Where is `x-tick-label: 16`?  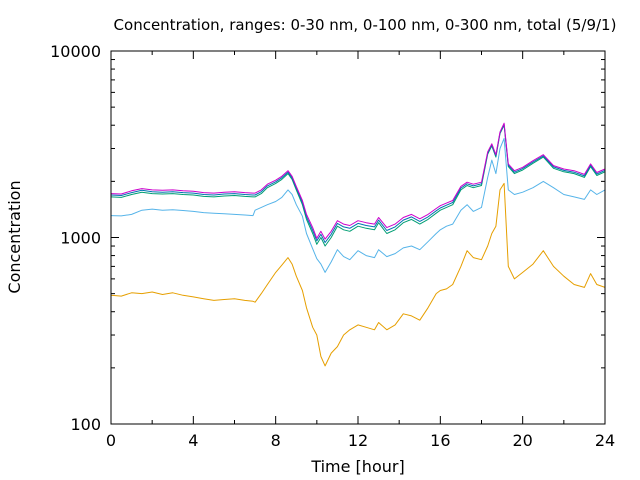
x-tick-label: 16 is located at coordinates (440, 440).